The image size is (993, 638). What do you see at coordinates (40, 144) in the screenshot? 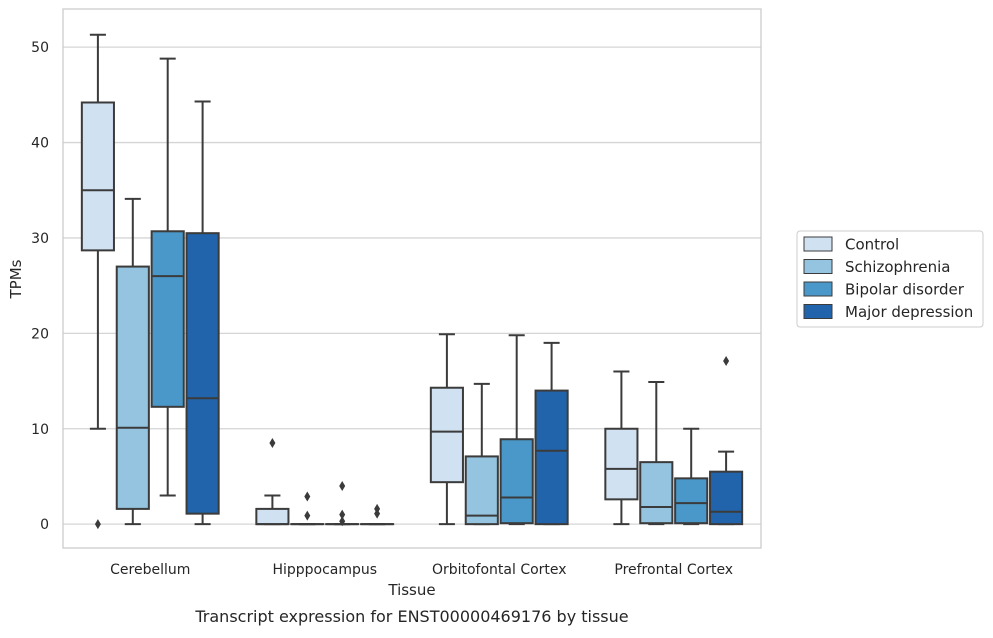
I see `y-tick-label: 40` at bounding box center [40, 144].